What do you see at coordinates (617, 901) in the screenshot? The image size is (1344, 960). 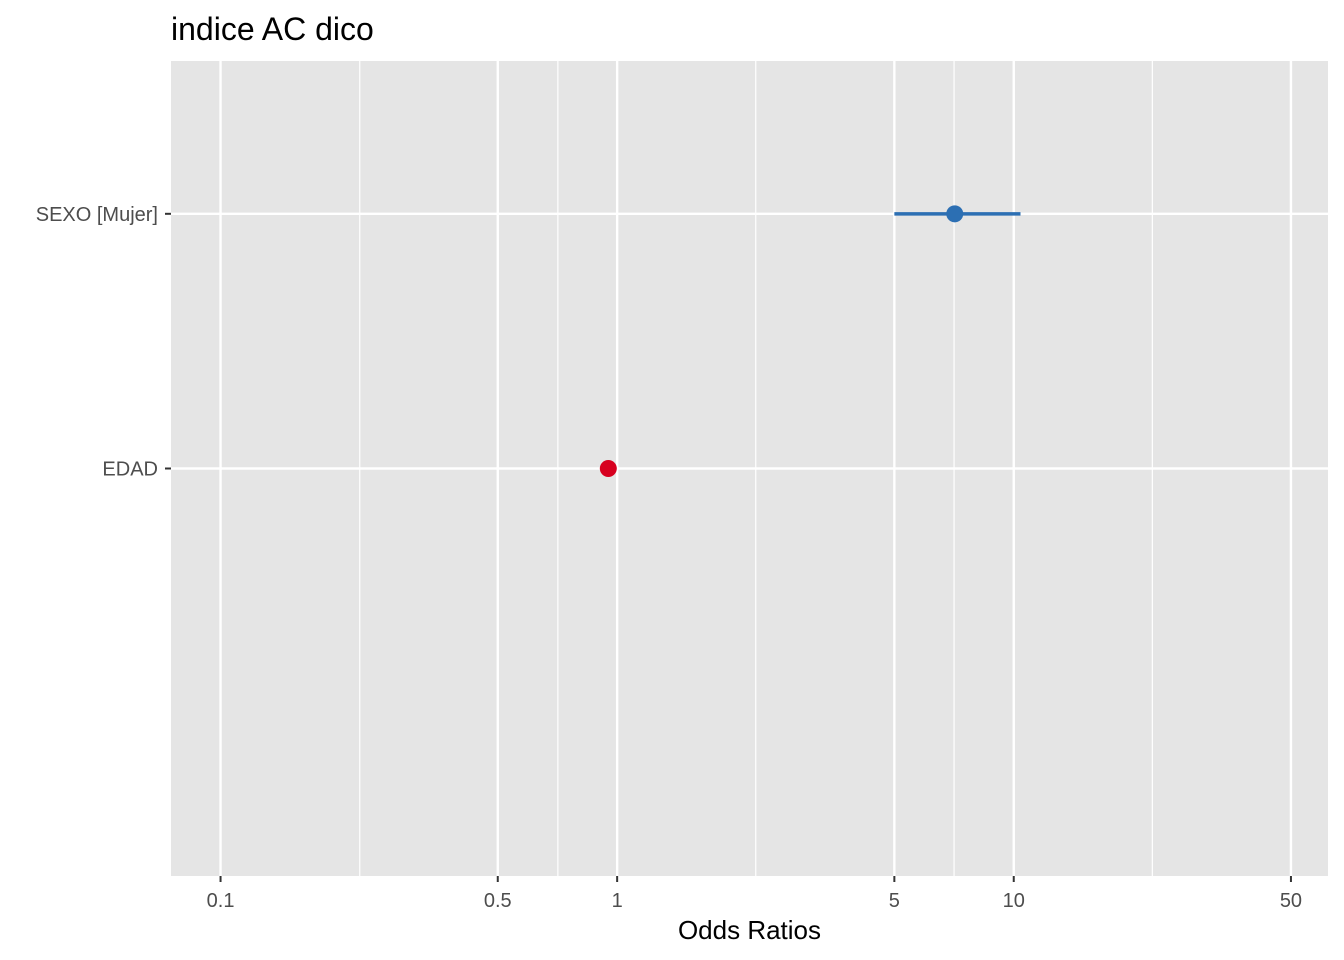 I see `x-tick-label: 1` at bounding box center [617, 901].